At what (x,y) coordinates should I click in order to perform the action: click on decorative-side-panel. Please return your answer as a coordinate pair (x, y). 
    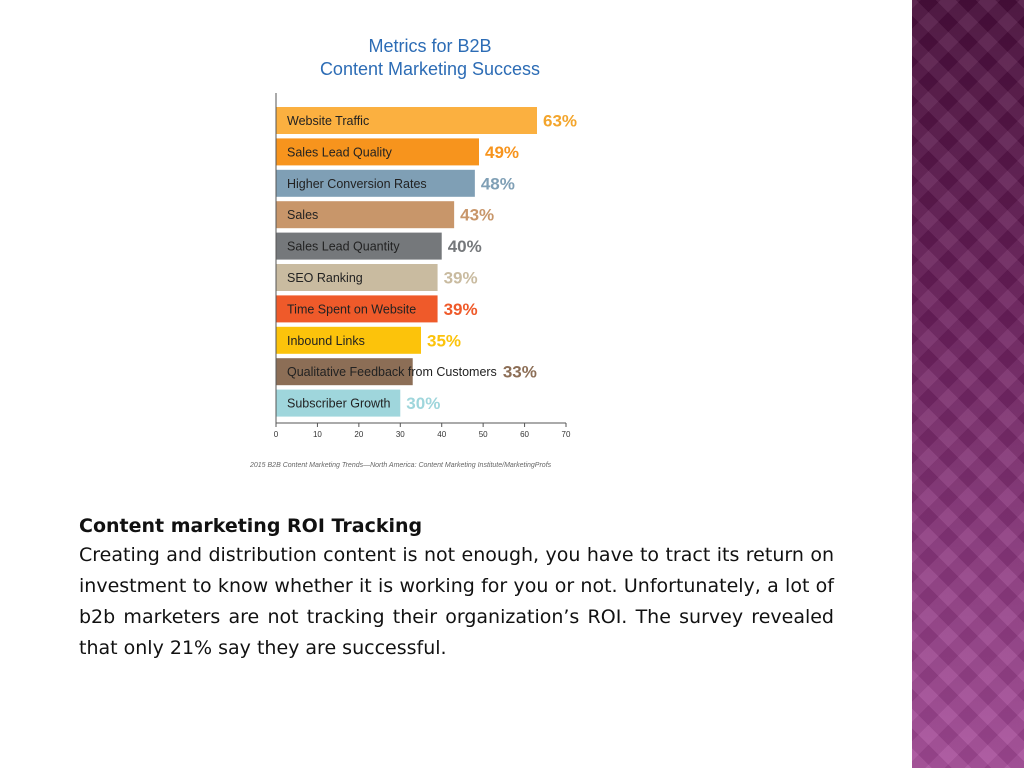
    Looking at the image, I should click on (968, 384).